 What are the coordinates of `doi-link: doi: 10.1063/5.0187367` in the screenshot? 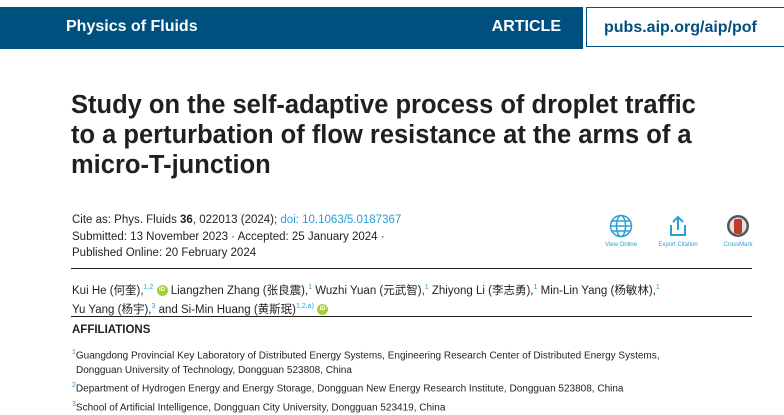 It's located at (341, 220).